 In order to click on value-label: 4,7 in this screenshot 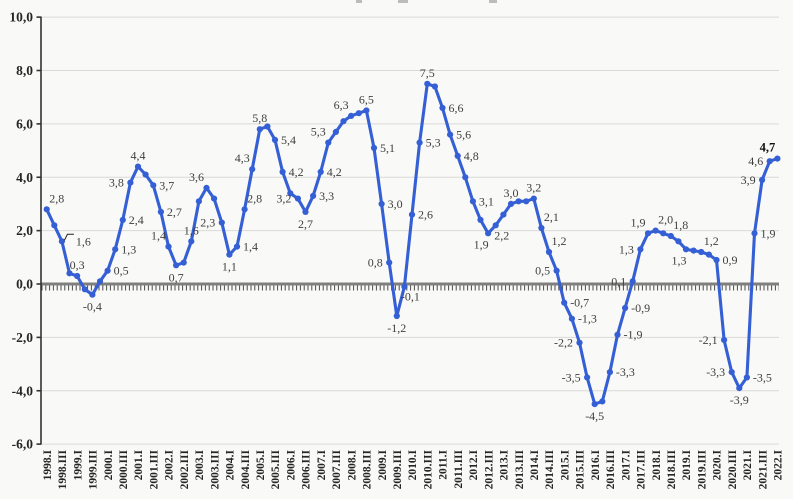, I will do `click(768, 148)`.